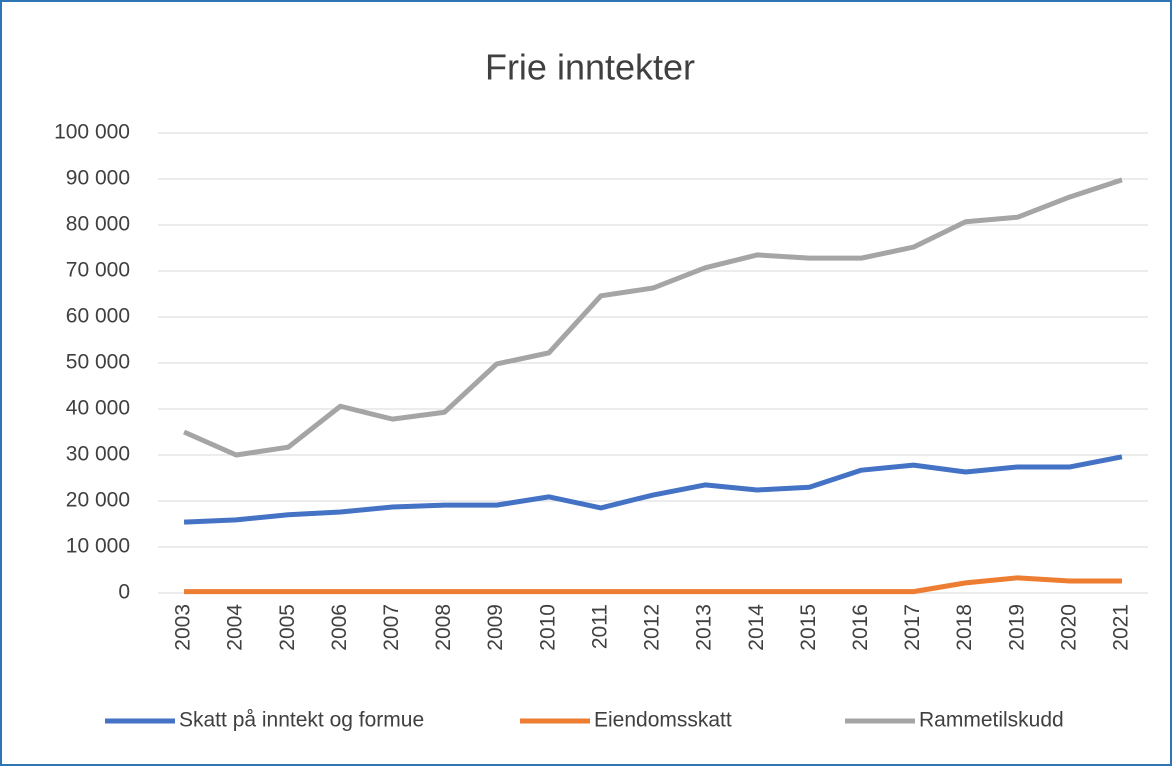  Describe the element at coordinates (98, 270) in the screenshot. I see `y-tick-label: 70 000` at that location.